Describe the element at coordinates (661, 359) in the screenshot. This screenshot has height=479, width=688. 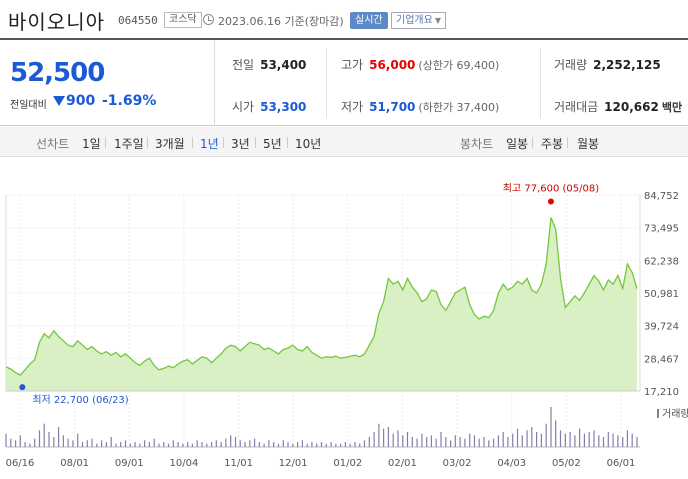
I see `y-tick-label: 28,467` at that location.